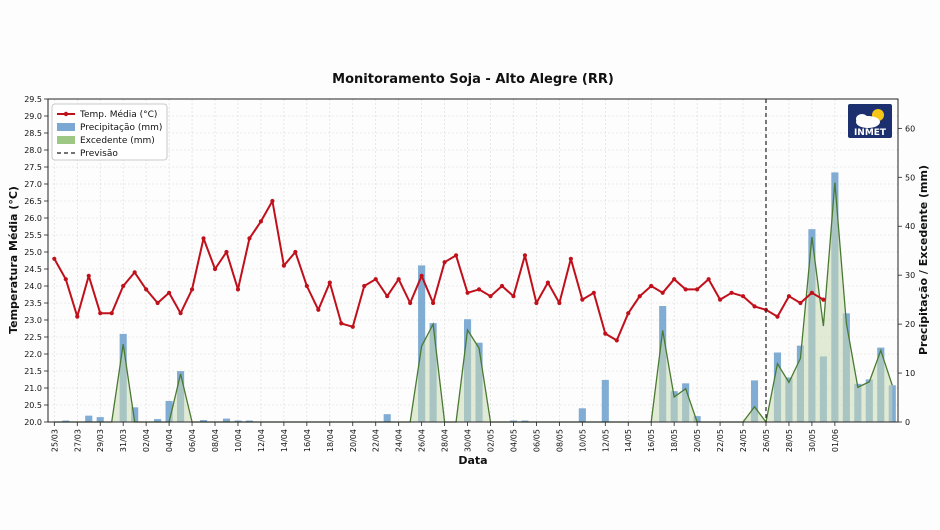 The width and height of the screenshot is (940, 530). What do you see at coordinates (789, 440) in the screenshot?
I see `x-tick-label: 28/05` at bounding box center [789, 440].